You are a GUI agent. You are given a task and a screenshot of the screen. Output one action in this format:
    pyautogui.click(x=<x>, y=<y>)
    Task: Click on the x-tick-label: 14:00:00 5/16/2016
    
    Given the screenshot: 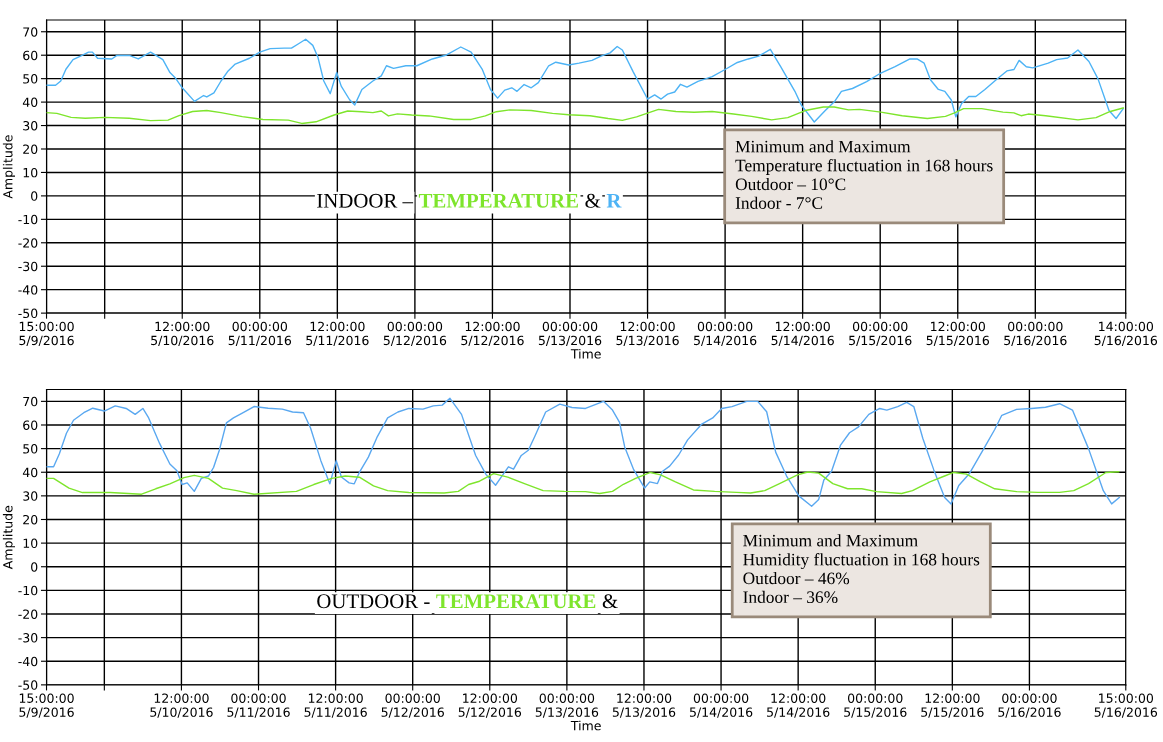 What is the action you would take?
    pyautogui.click(x=1126, y=334)
    